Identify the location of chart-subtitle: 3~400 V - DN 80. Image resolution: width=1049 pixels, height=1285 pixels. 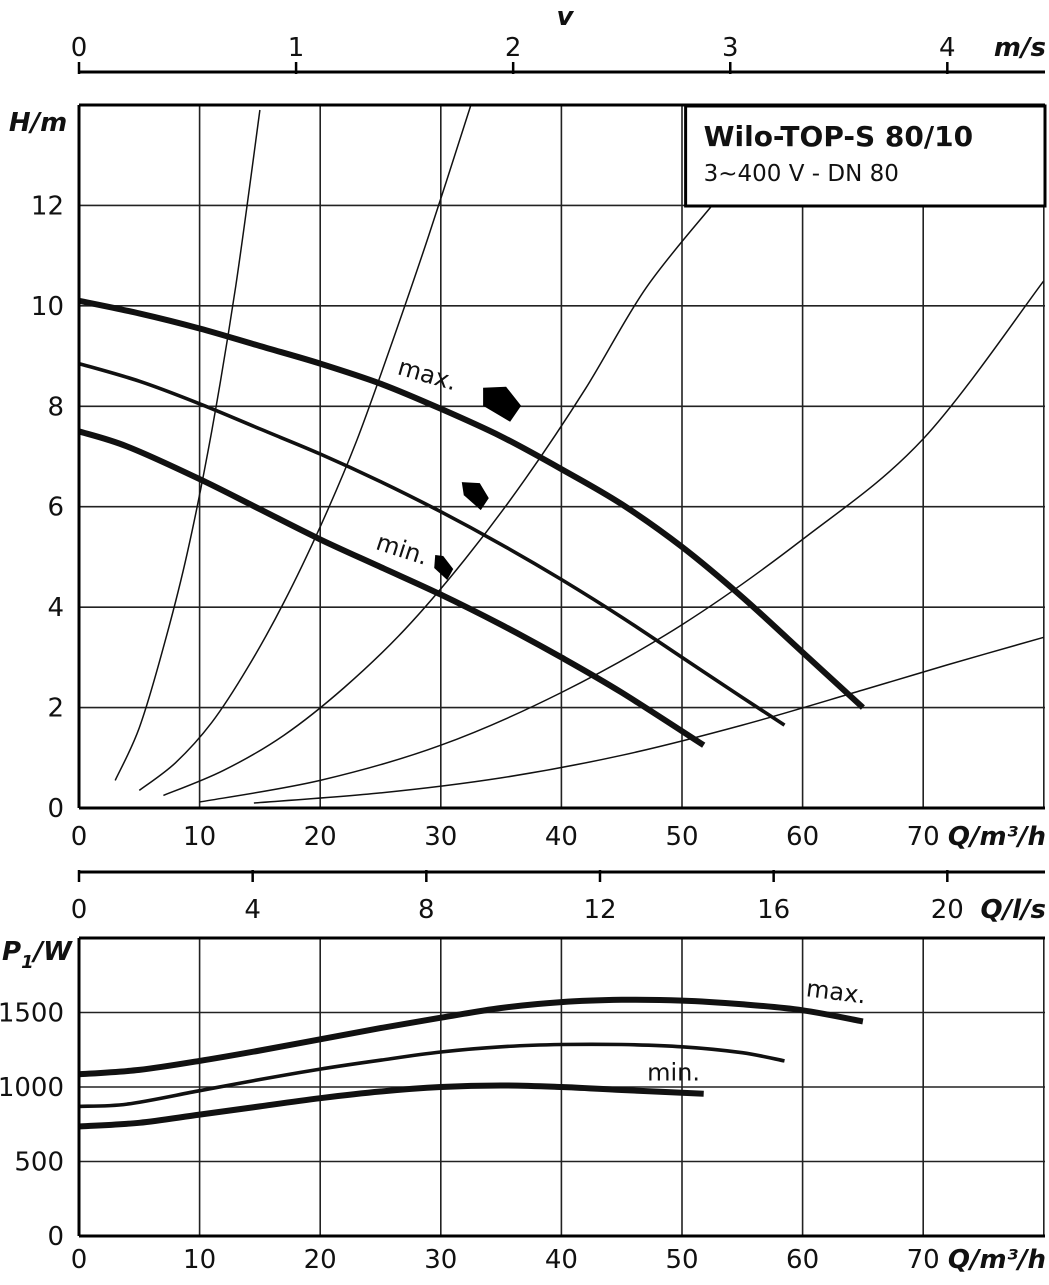
(801, 174).